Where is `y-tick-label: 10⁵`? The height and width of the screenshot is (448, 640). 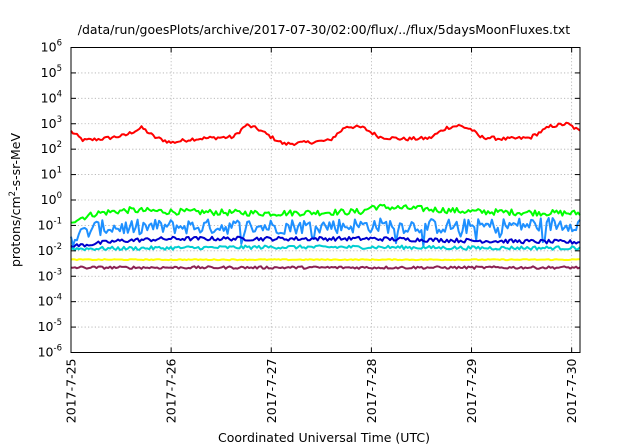 y-tick-label: 10⁵ is located at coordinates (51, 72).